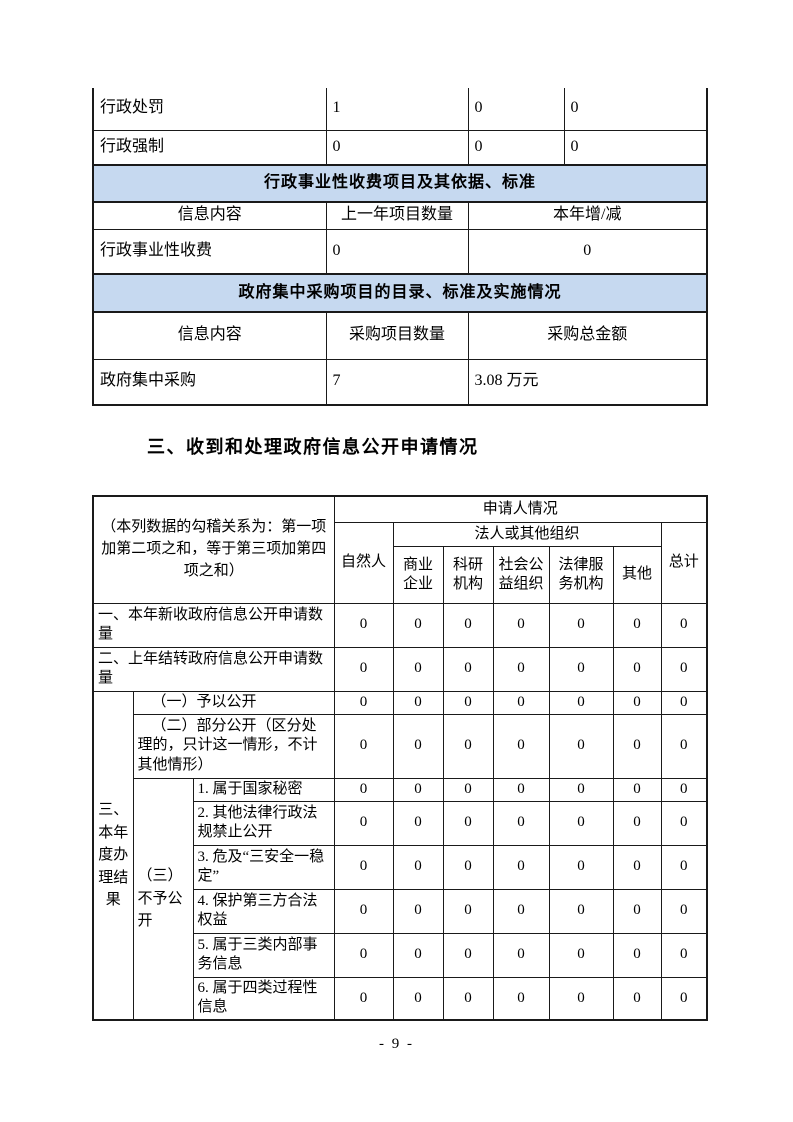 Image resolution: width=793 pixels, height=1122 pixels. I want to click on table-row: 二、上年结转政府信息公开申请数量 0 0 0 0 0 0 0, so click(400, 669).